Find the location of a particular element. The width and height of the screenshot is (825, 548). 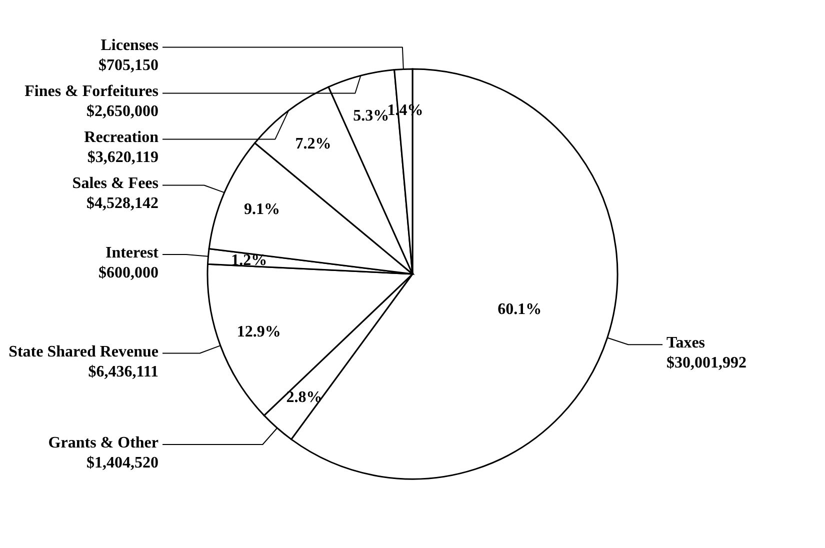

slice-label: Sales & Fees is located at coordinates (115, 183).